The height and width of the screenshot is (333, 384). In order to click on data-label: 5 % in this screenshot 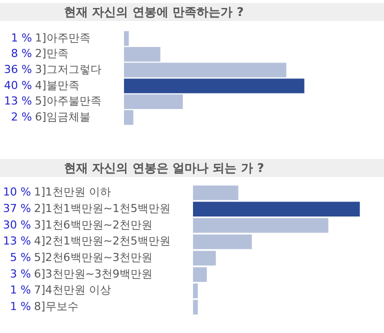, I will do `click(20, 257)`.